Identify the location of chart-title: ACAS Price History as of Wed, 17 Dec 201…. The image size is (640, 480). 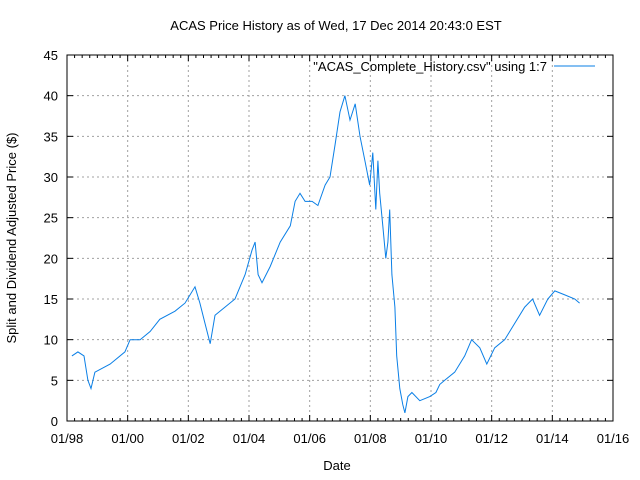
(335, 25).